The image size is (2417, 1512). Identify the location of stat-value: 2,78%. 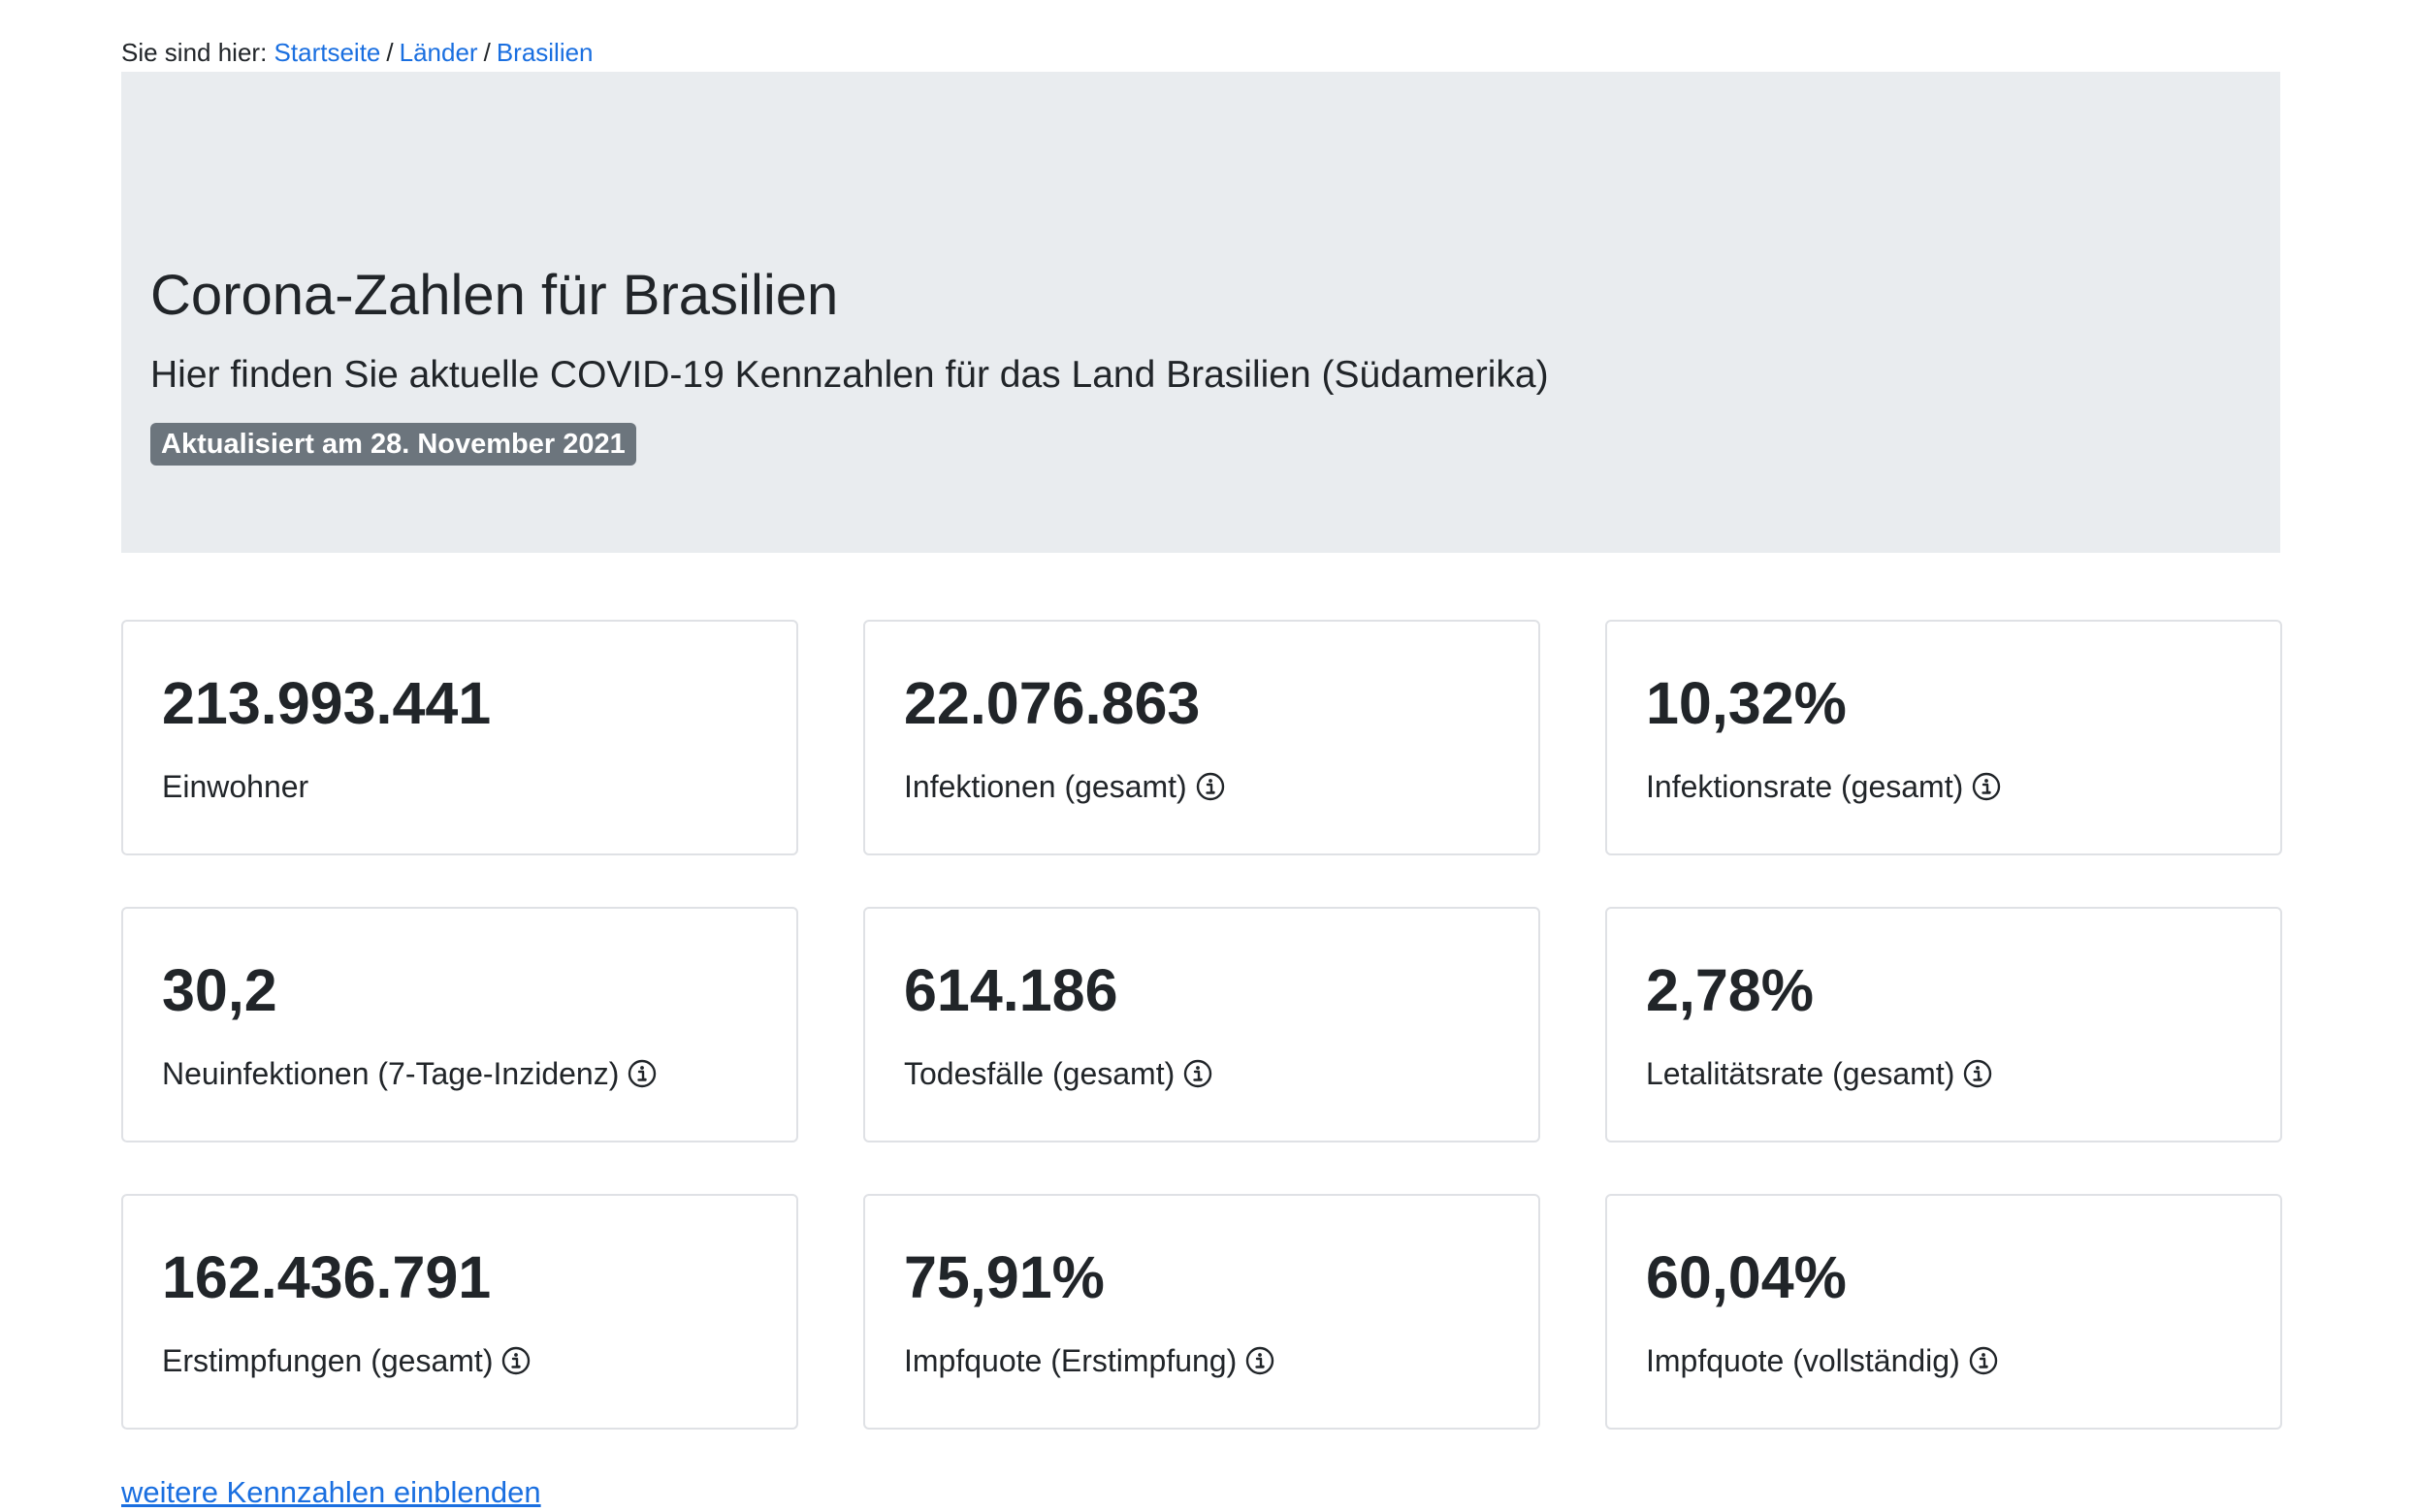
(1730, 990).